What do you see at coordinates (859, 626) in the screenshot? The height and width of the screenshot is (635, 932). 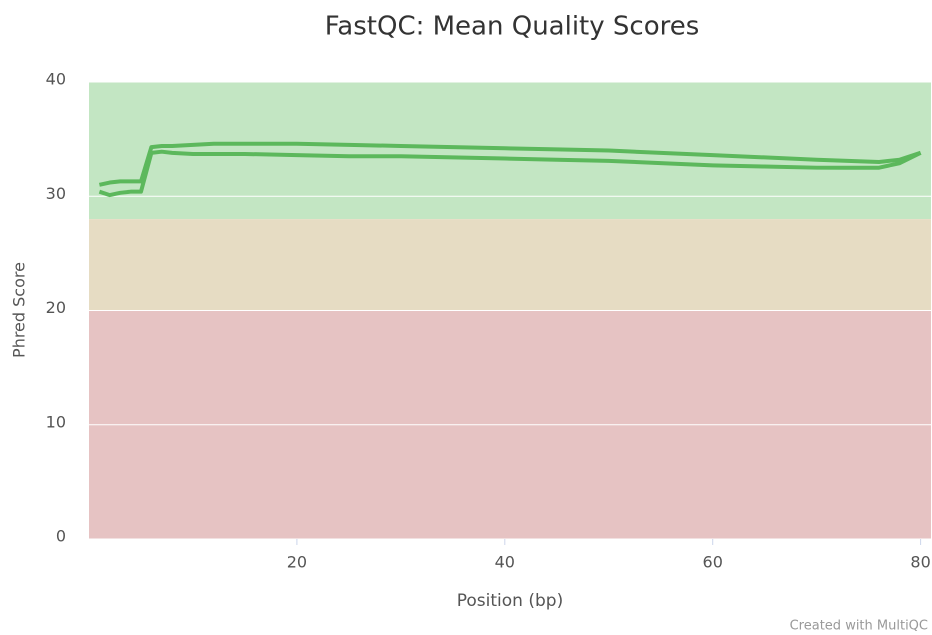 I see `credit: Created with MultiQC` at bounding box center [859, 626].